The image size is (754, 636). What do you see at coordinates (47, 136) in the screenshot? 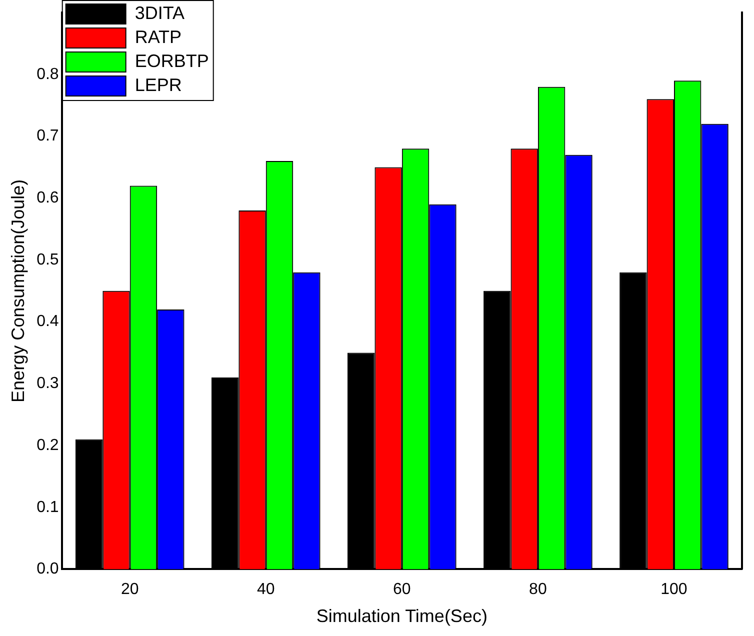
I see `y-tick-label: 0.7` at bounding box center [47, 136].